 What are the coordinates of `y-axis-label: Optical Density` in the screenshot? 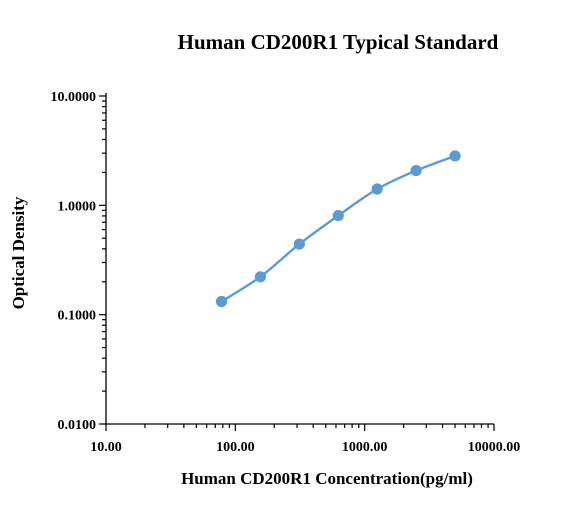 It's located at (18, 252).